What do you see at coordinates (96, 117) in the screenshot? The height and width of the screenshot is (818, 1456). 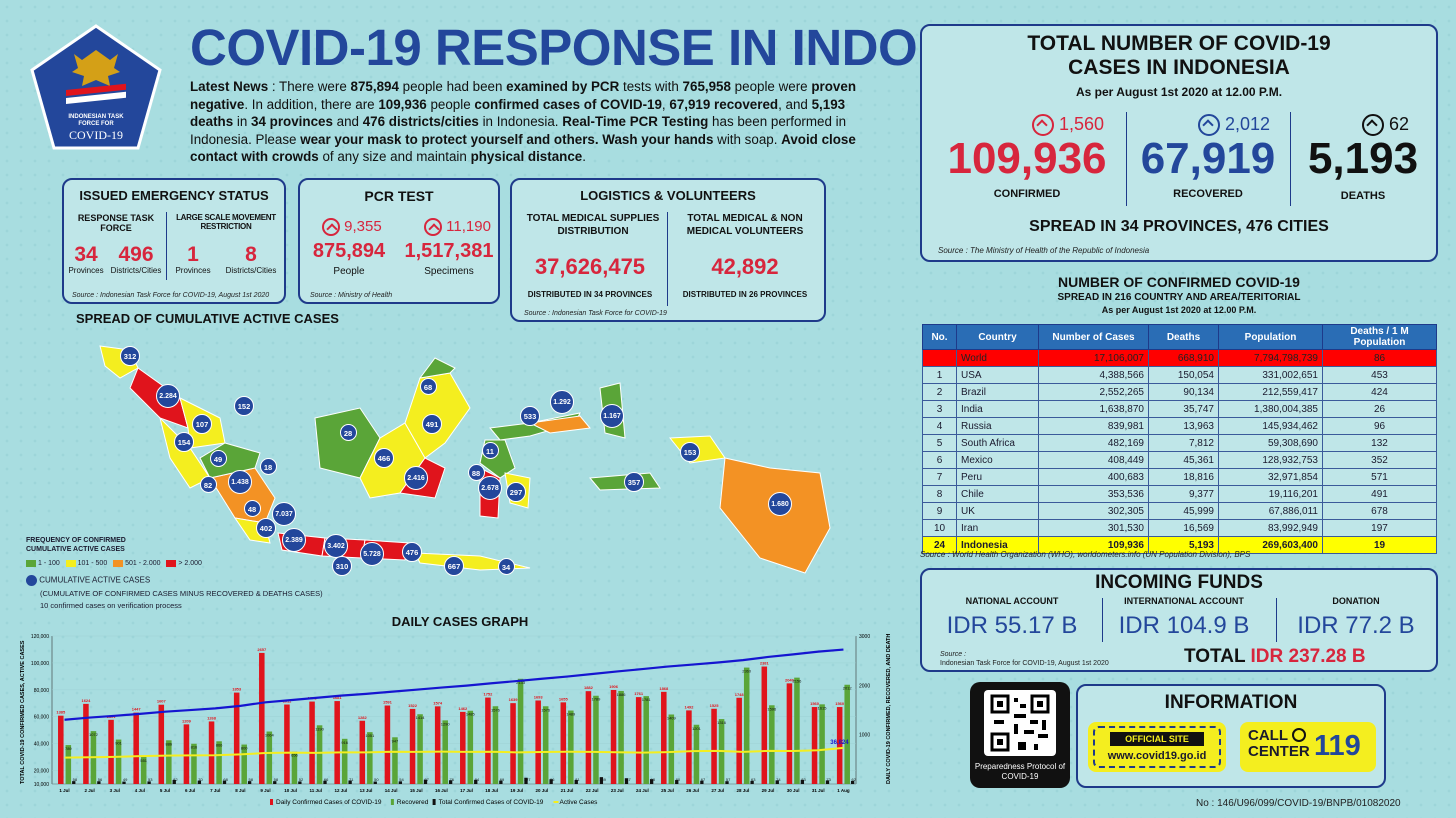 I see `logo-text-1: INDONESIAN TASK` at bounding box center [96, 117].